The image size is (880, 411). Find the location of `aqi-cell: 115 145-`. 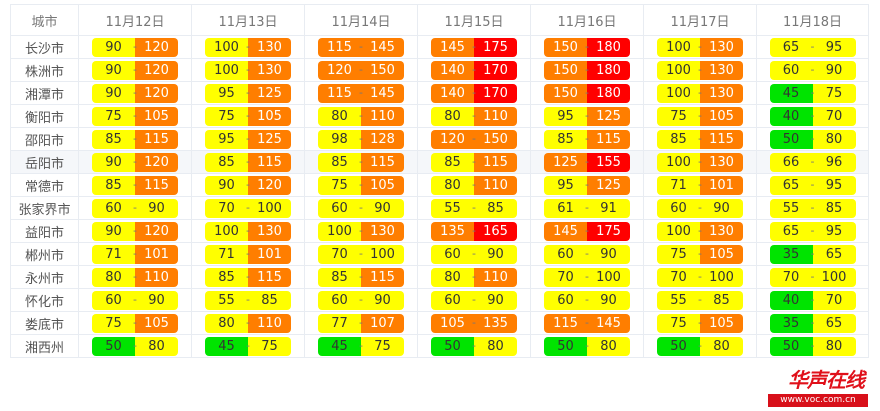

aqi-cell: 115 145- is located at coordinates (361, 47).